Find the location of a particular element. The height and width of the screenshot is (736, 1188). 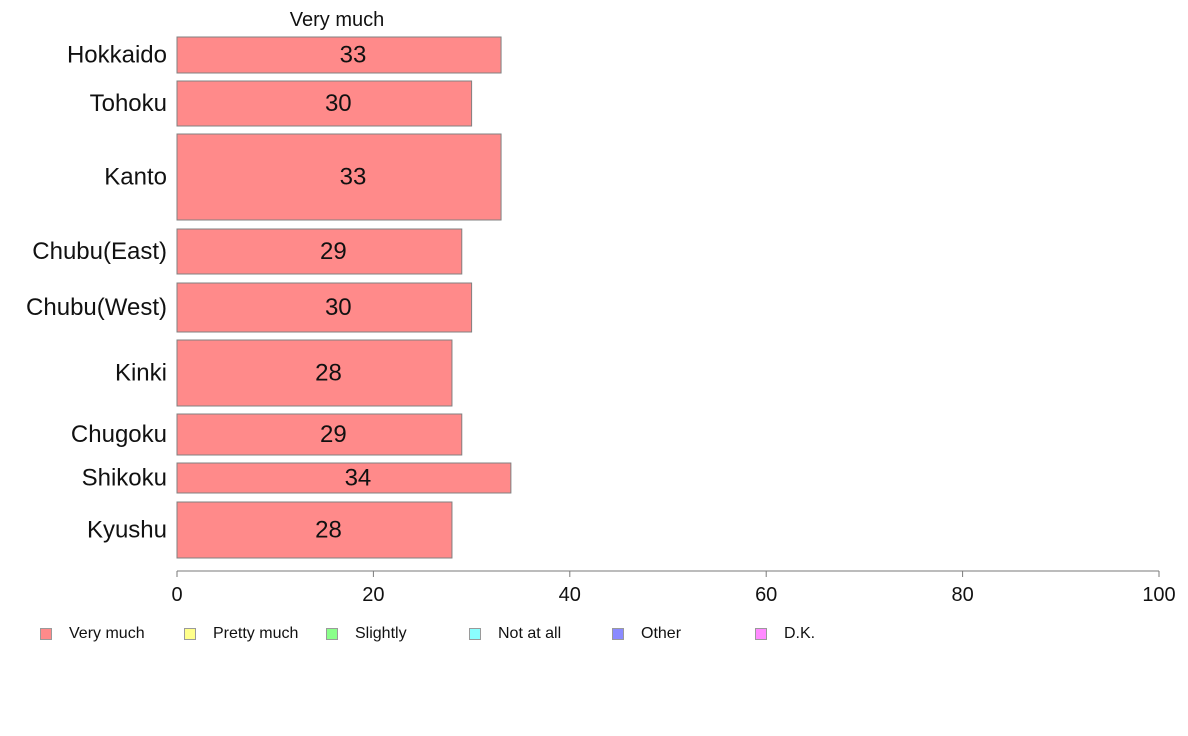

legend-item-dk: D.K. is located at coordinates (785, 634).